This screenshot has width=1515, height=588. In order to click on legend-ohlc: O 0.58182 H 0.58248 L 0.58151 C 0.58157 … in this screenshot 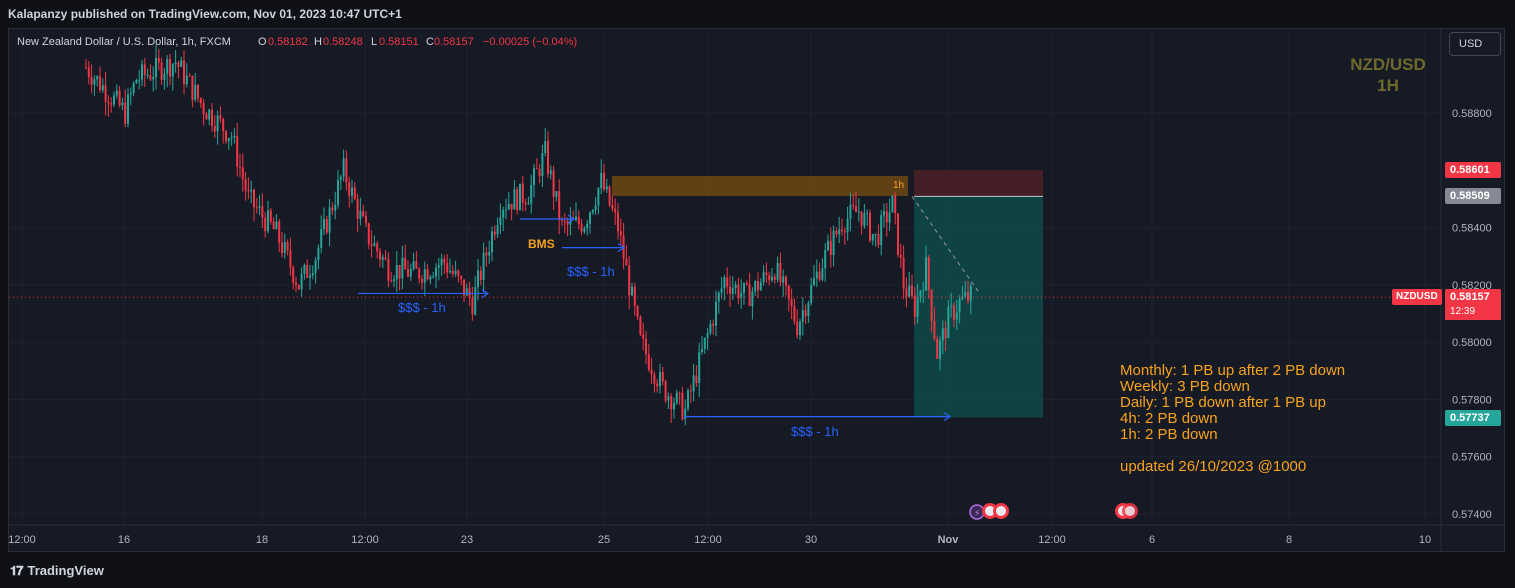, I will do `click(417, 42)`.